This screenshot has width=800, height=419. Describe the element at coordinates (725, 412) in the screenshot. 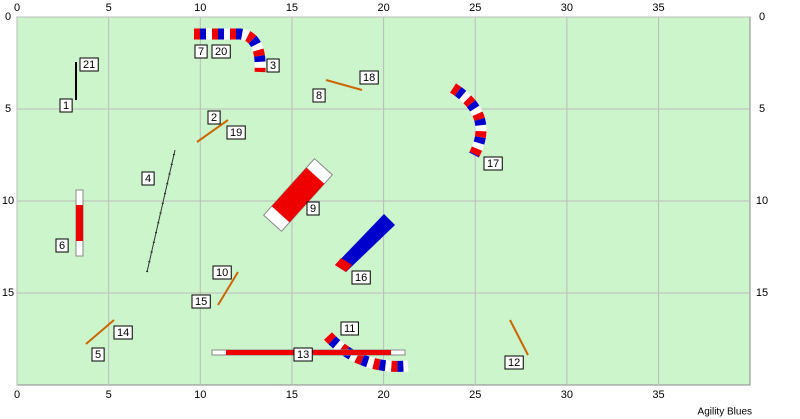

I see `footer: Agility Blues` at that location.